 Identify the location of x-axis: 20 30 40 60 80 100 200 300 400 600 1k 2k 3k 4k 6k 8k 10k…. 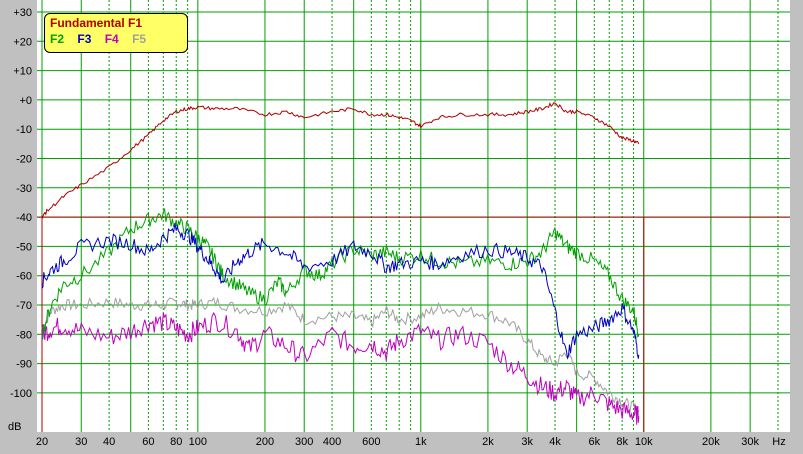
(411, 442).